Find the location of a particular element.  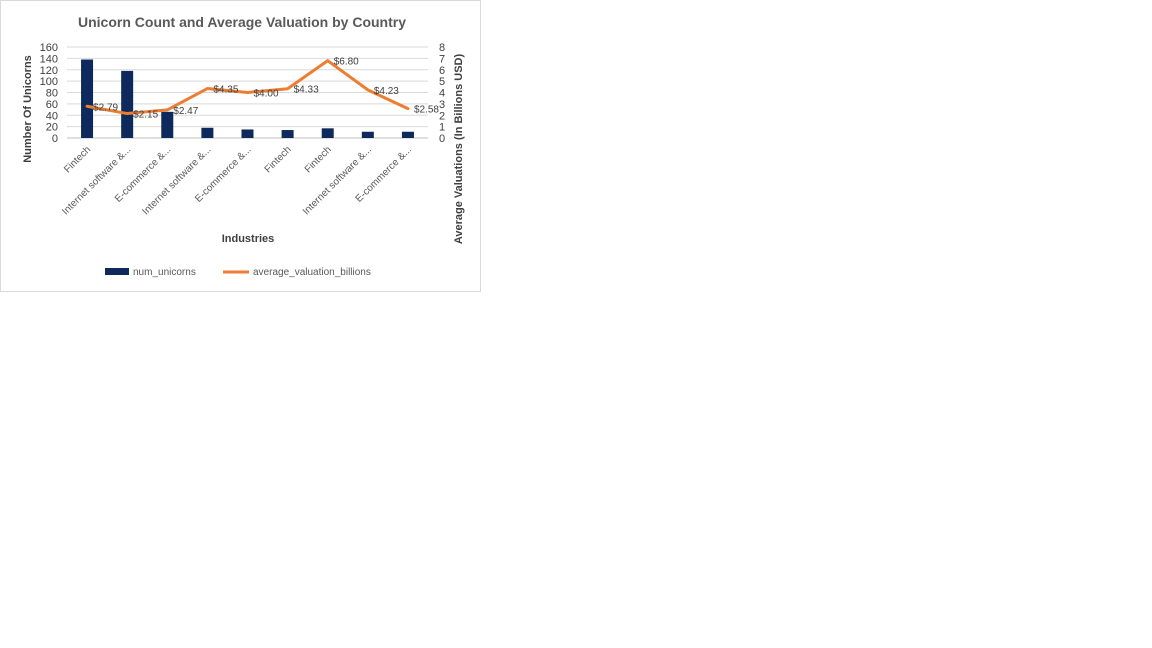

line-data-label: $4.23 is located at coordinates (386, 91).